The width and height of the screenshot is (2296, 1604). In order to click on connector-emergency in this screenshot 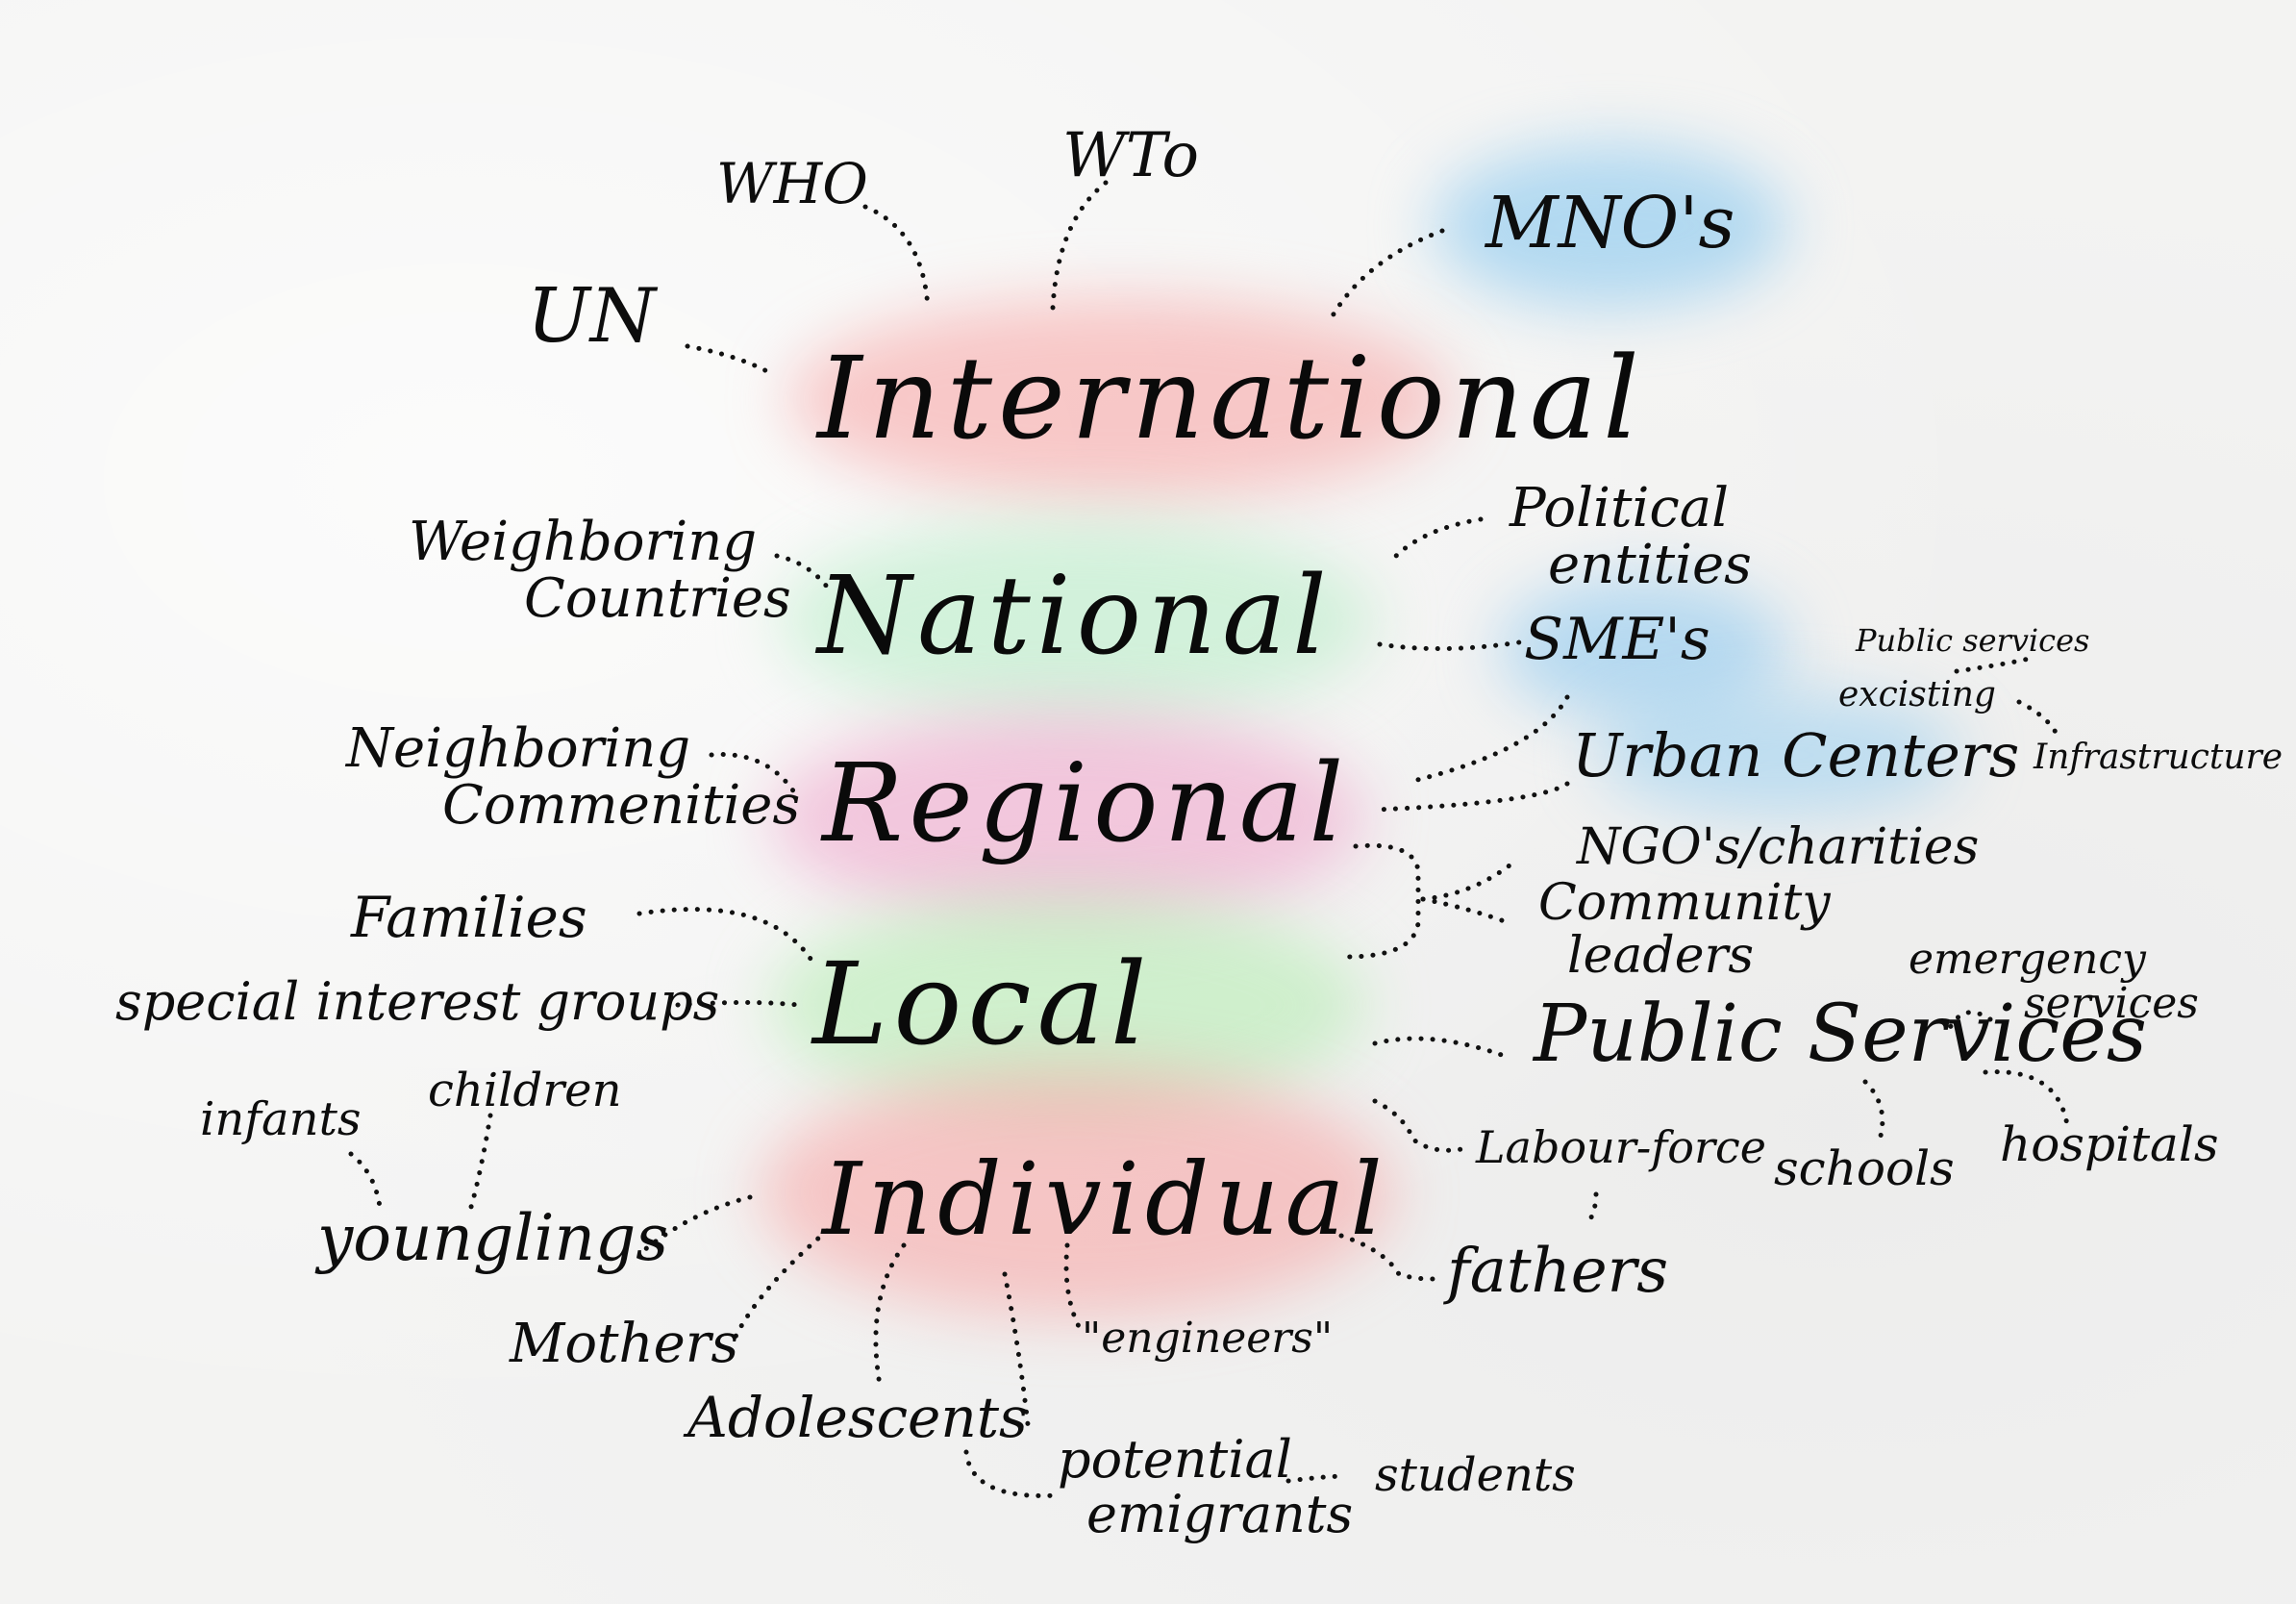, I will do `click(1968, 1024)`.